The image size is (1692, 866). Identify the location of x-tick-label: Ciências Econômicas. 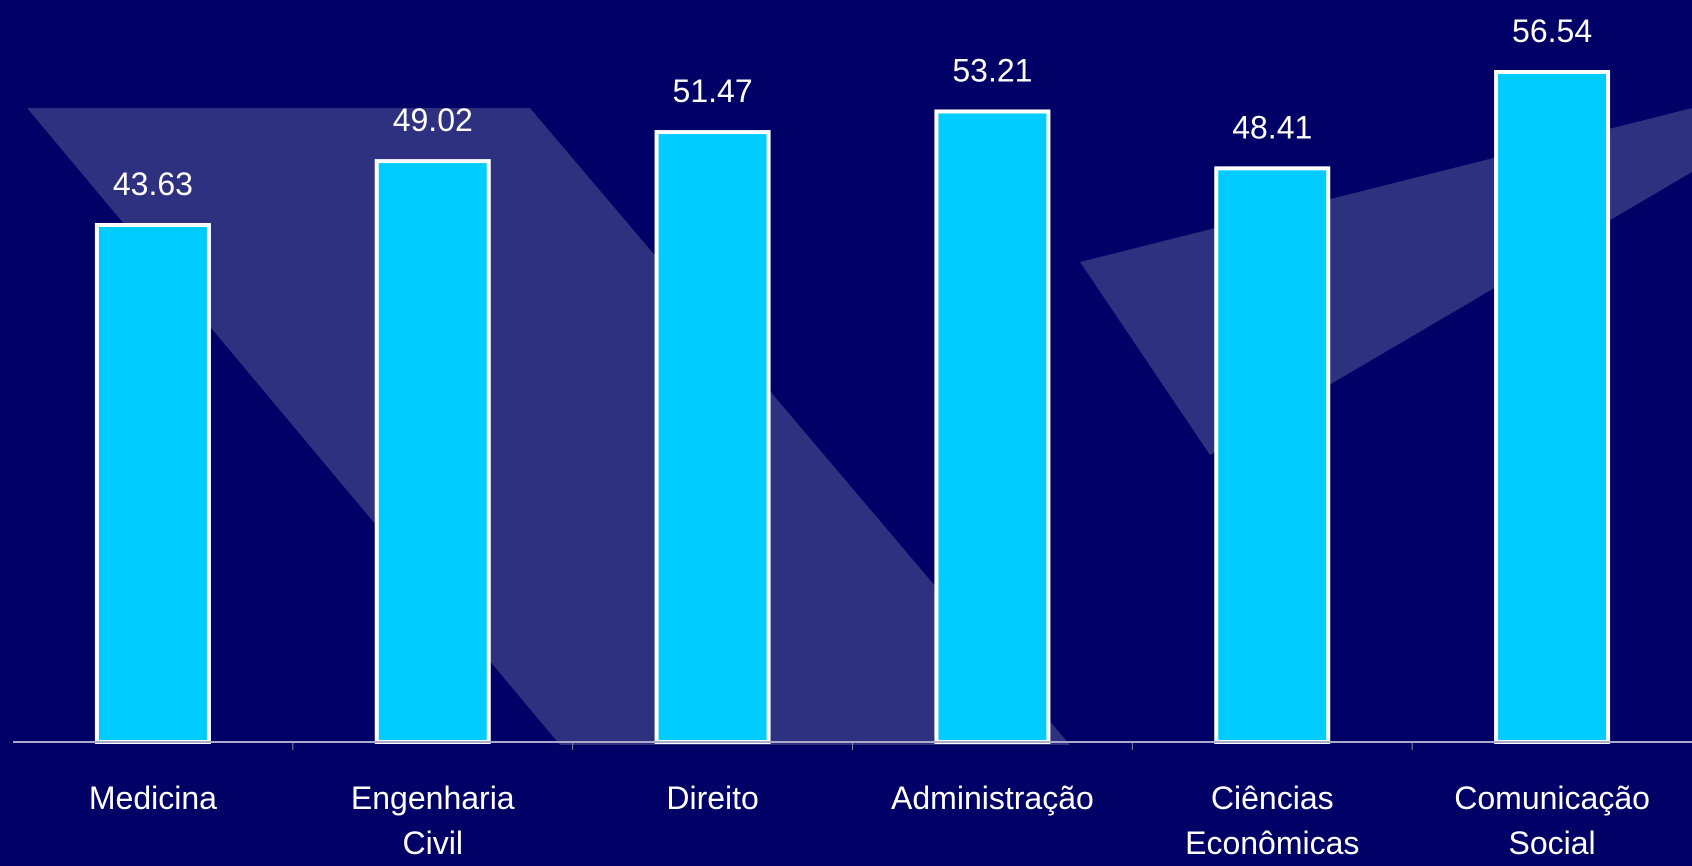
(1272, 820).